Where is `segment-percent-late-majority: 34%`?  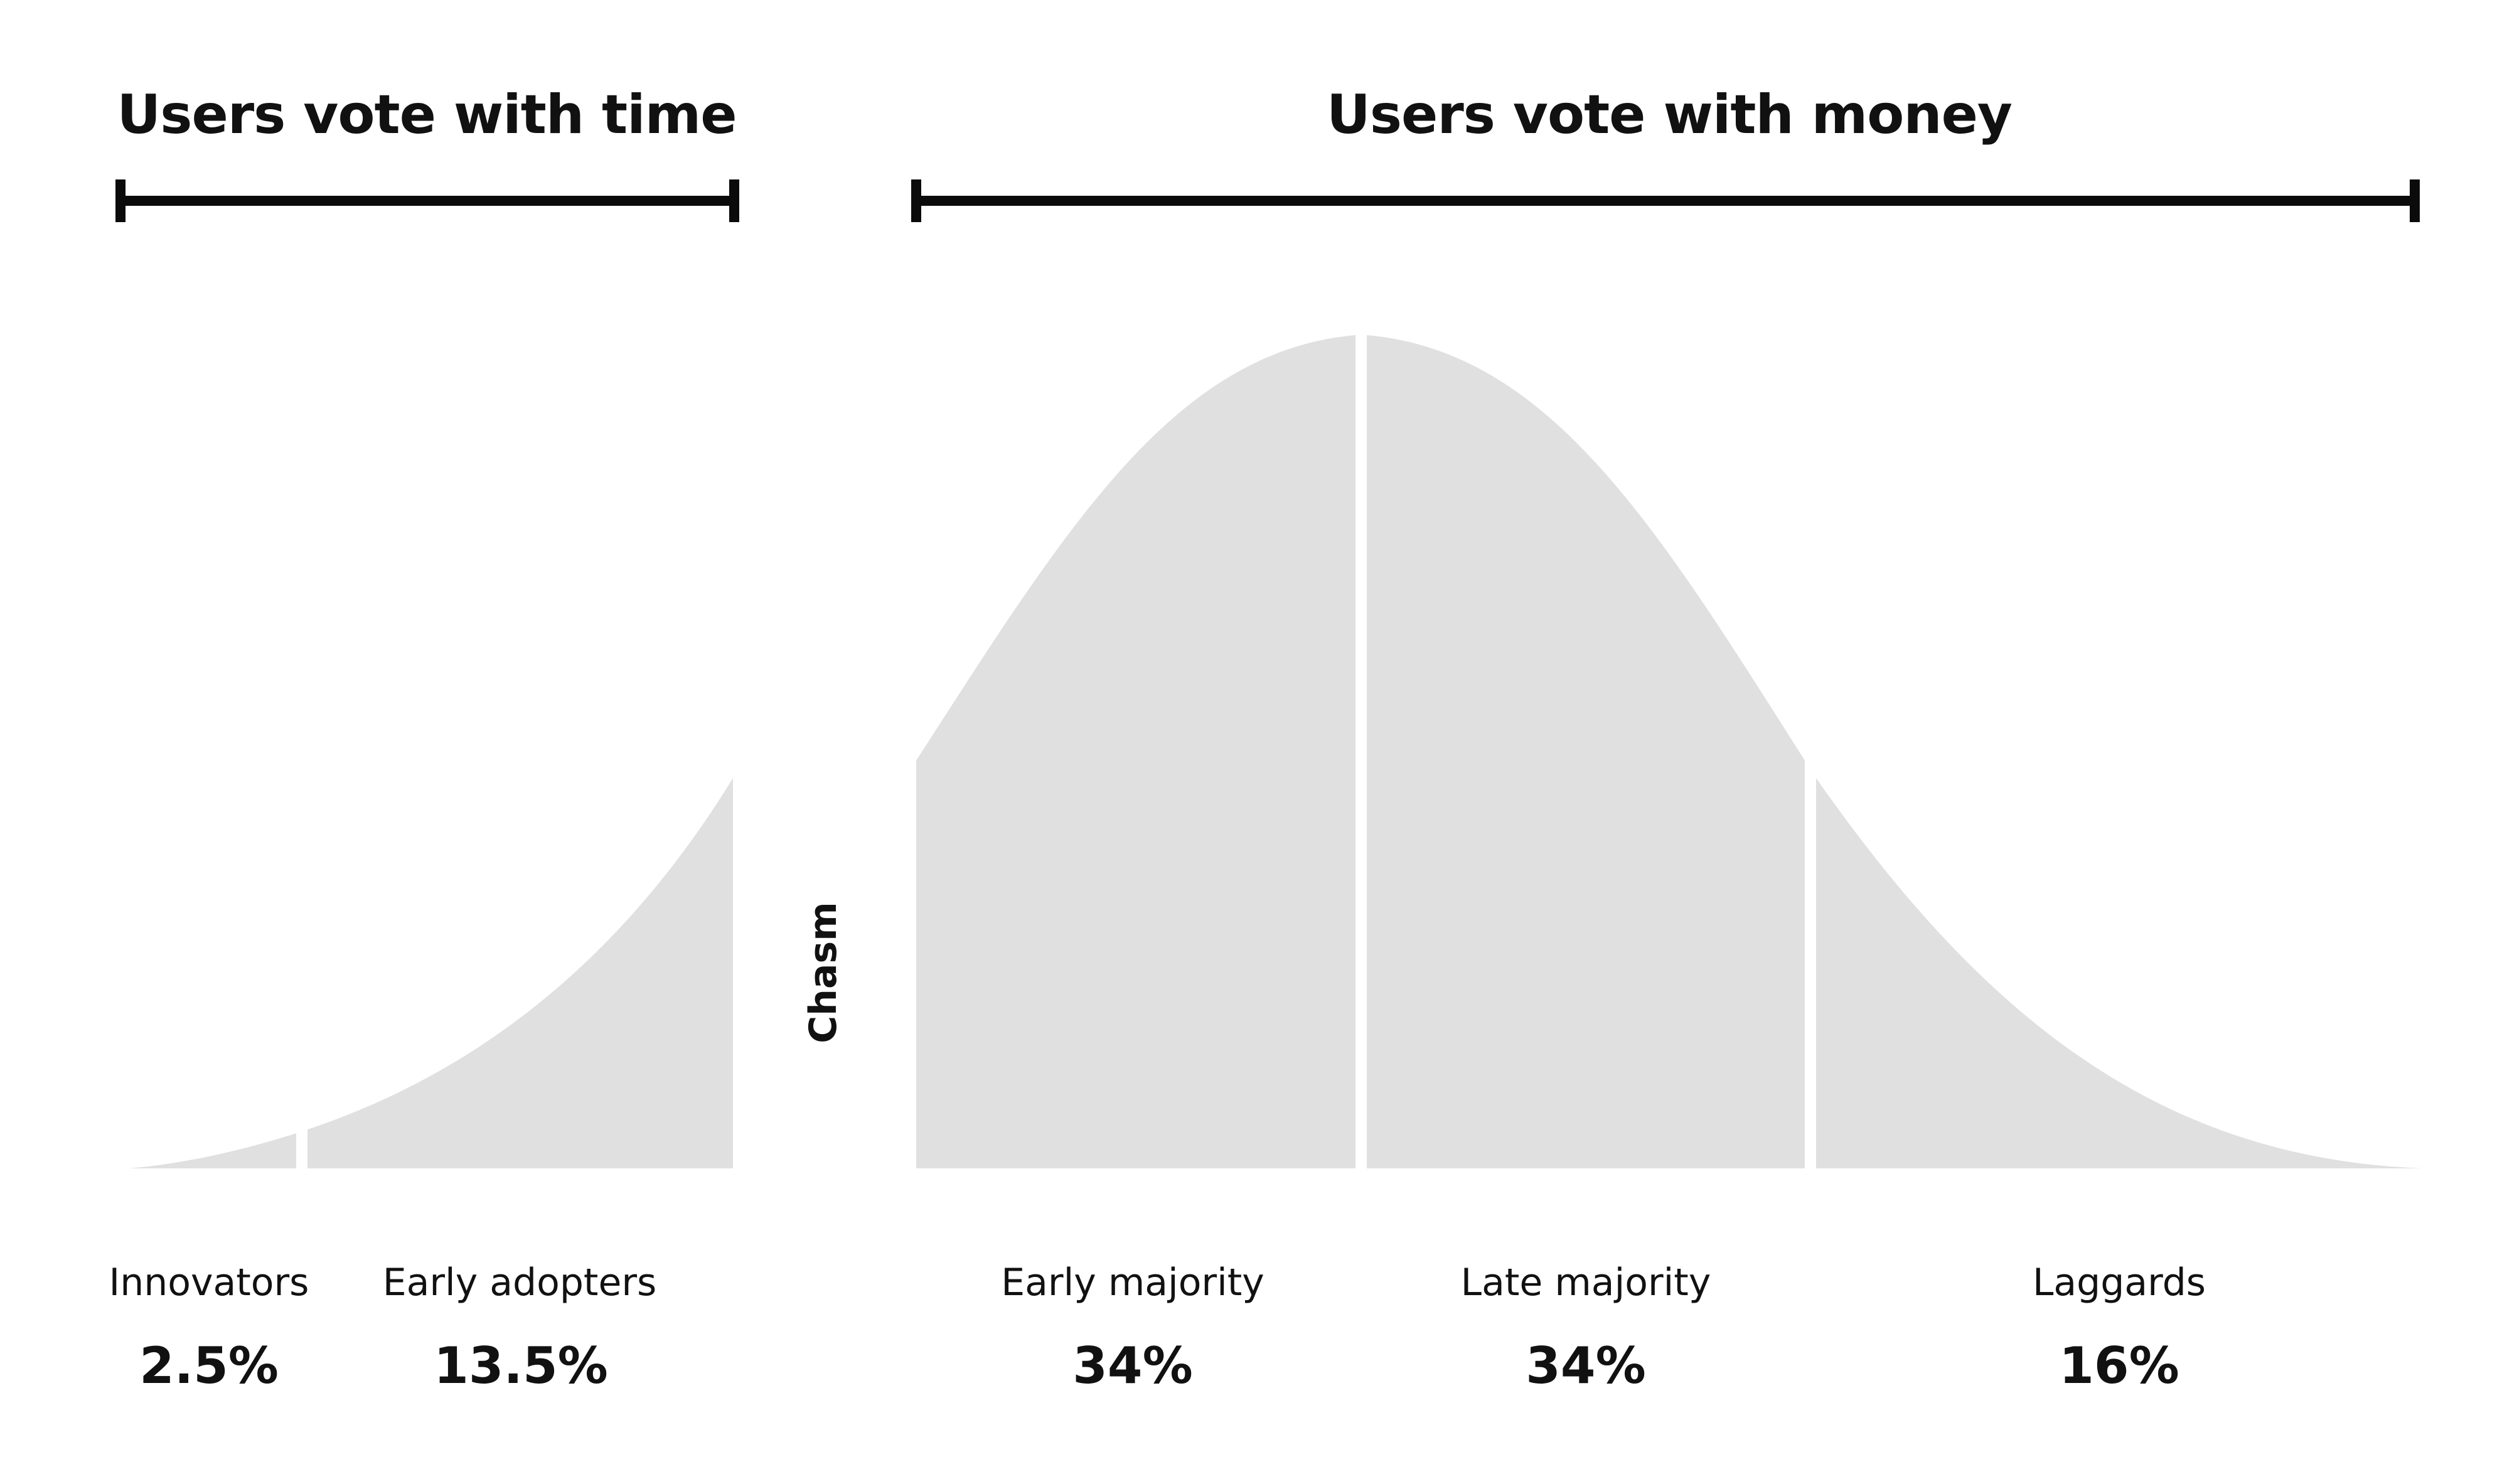
segment-percent-late-majority: 34% is located at coordinates (1586, 1366).